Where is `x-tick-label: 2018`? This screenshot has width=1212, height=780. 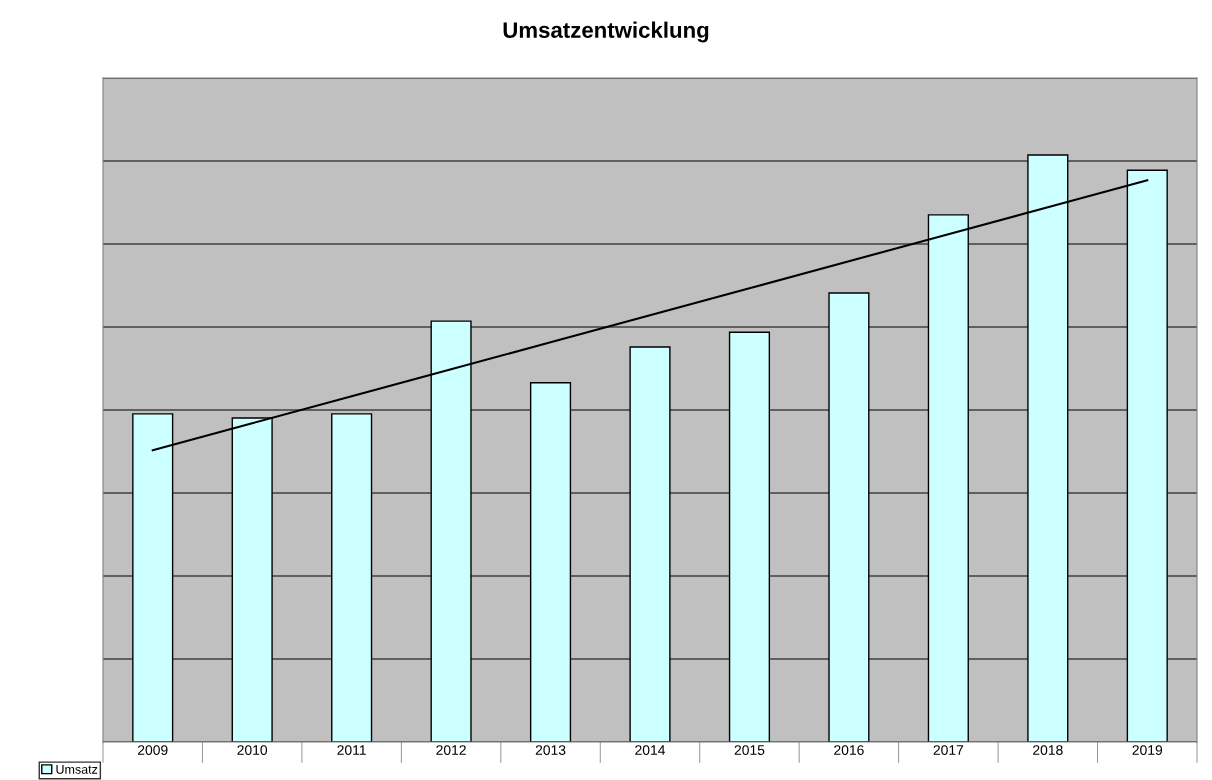
x-tick-label: 2018 is located at coordinates (1048, 750).